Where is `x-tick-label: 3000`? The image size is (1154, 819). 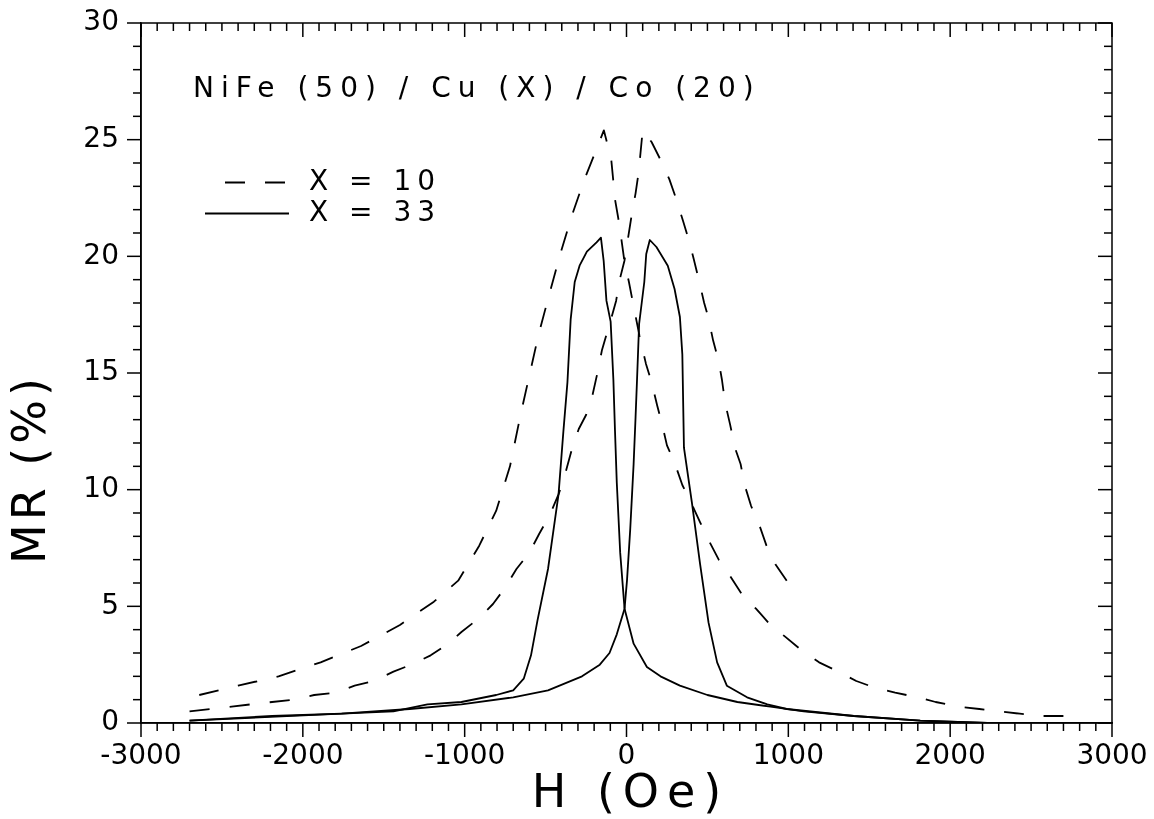
x-tick-label: 3000 is located at coordinates (1112, 755).